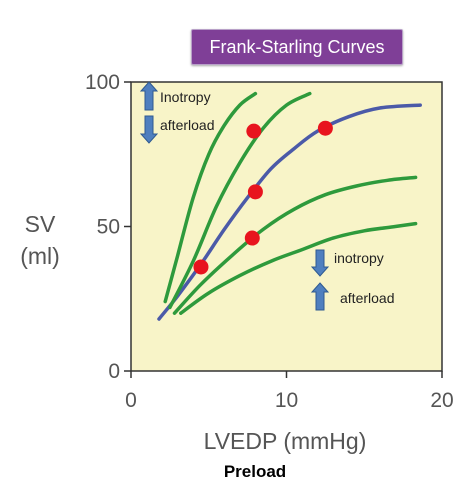 This screenshot has width=465, height=493. What do you see at coordinates (297, 47) in the screenshot?
I see `chart-title: Frank-Starling Curves` at bounding box center [297, 47].